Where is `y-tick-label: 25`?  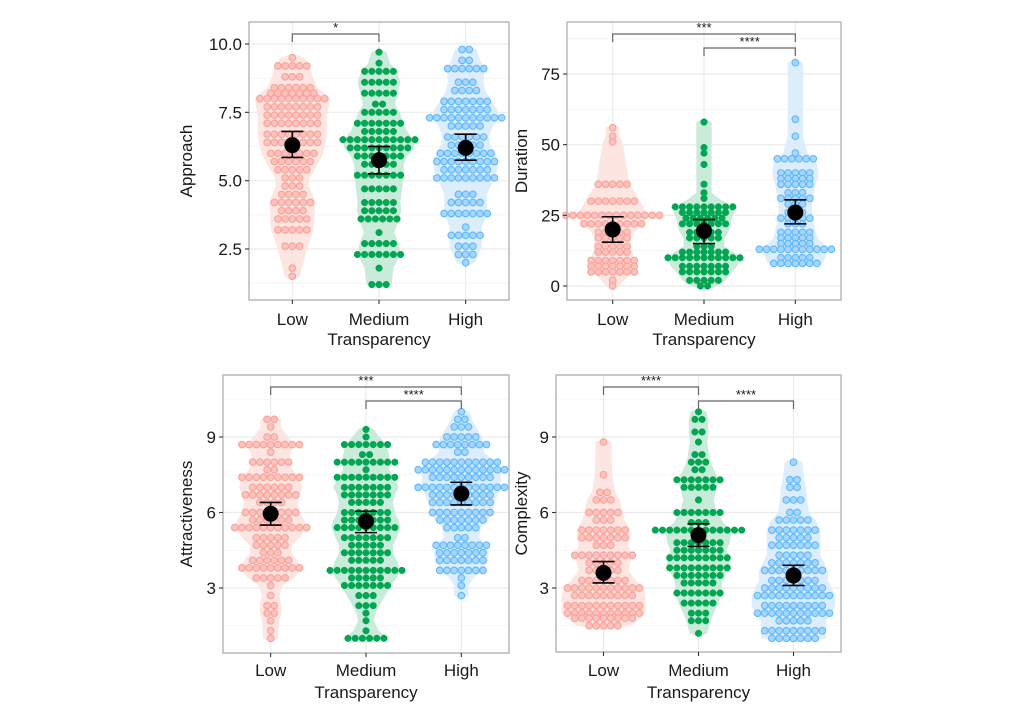 y-tick-label: 25 is located at coordinates (550, 215).